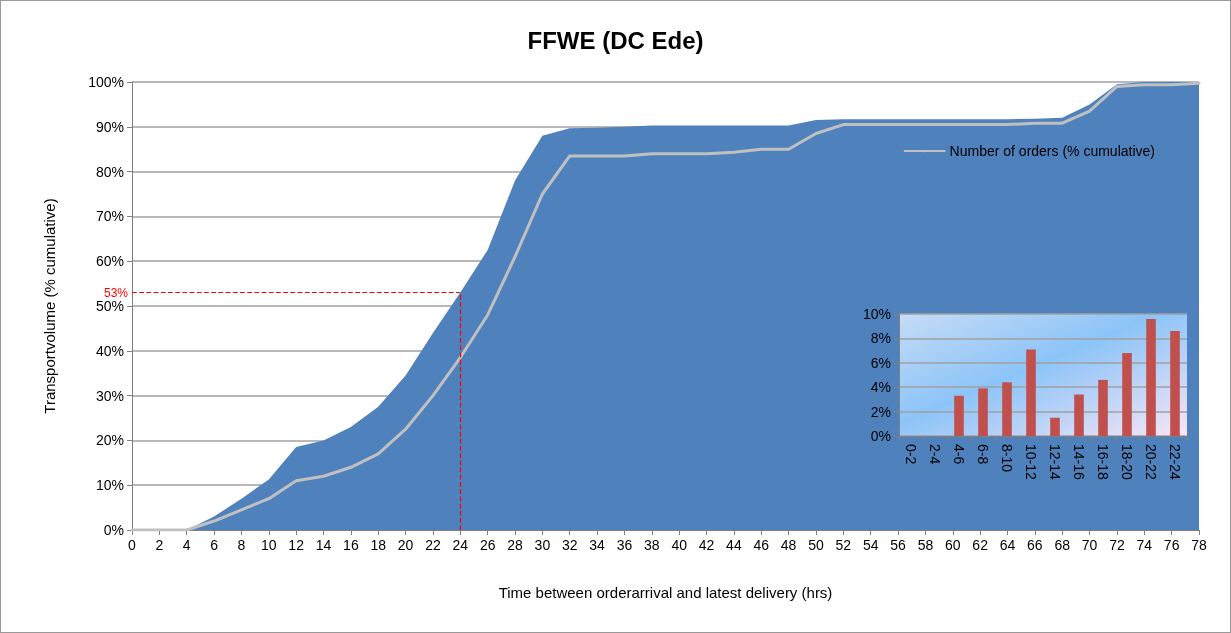  I want to click on x-tick-label: 38, so click(652, 545).